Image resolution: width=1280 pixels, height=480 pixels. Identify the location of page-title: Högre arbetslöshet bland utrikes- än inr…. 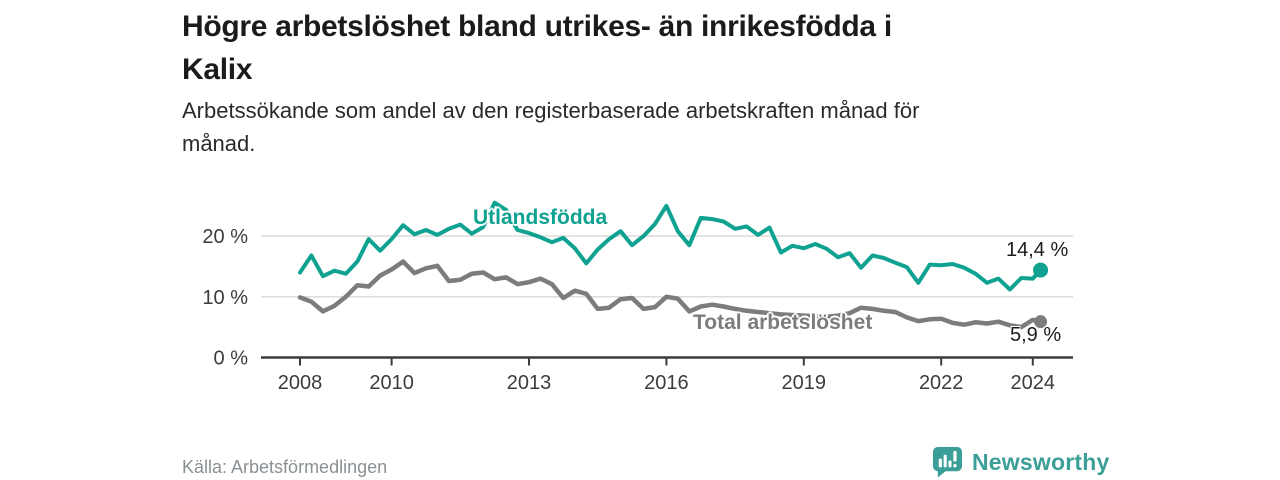
(662, 48).